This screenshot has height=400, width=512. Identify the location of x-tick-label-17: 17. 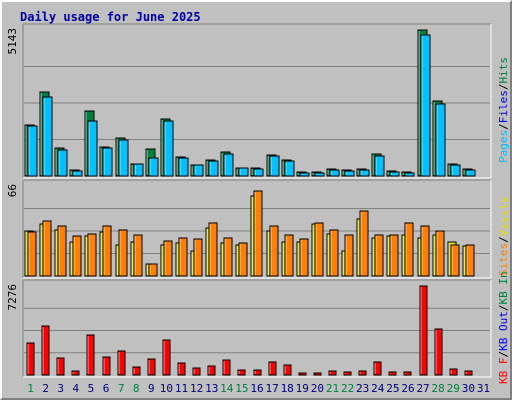
(271, 388).